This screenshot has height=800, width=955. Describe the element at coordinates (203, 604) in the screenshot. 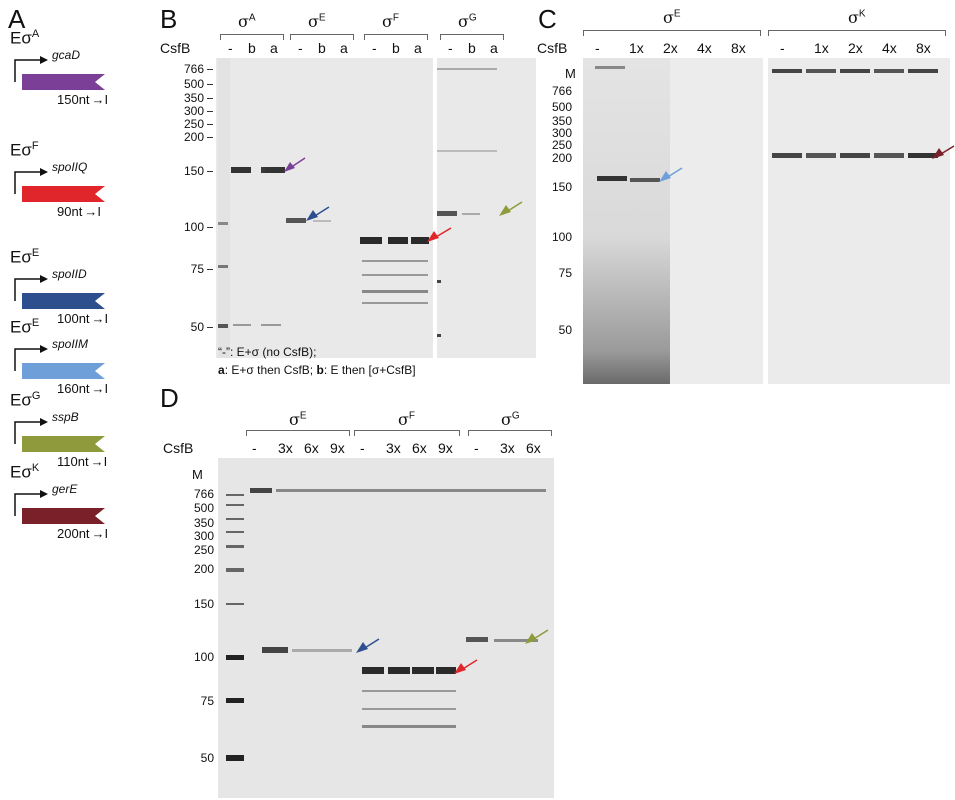

I see `size-marker: 150` at that location.